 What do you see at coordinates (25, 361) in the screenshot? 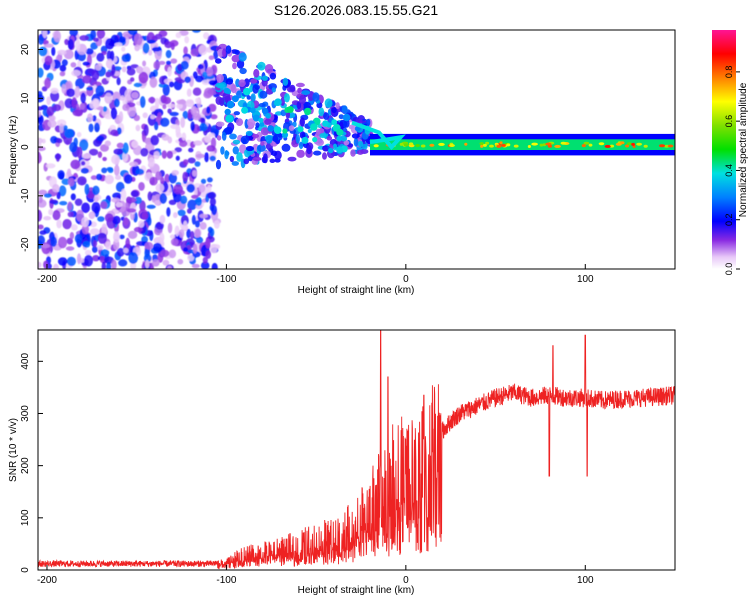
I see `snr-y-tick-label: 400` at bounding box center [25, 361].